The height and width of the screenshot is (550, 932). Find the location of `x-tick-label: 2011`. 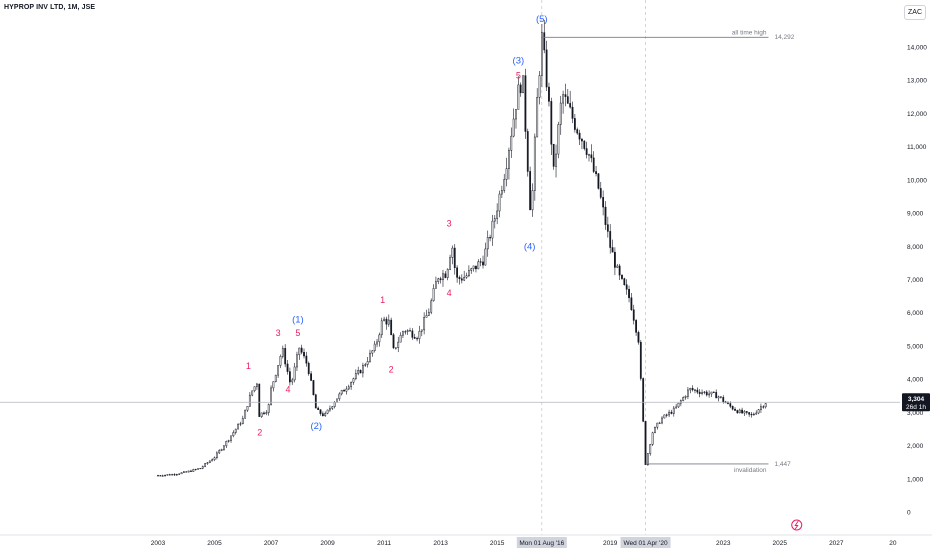

x-tick-label: 2011 is located at coordinates (384, 543).